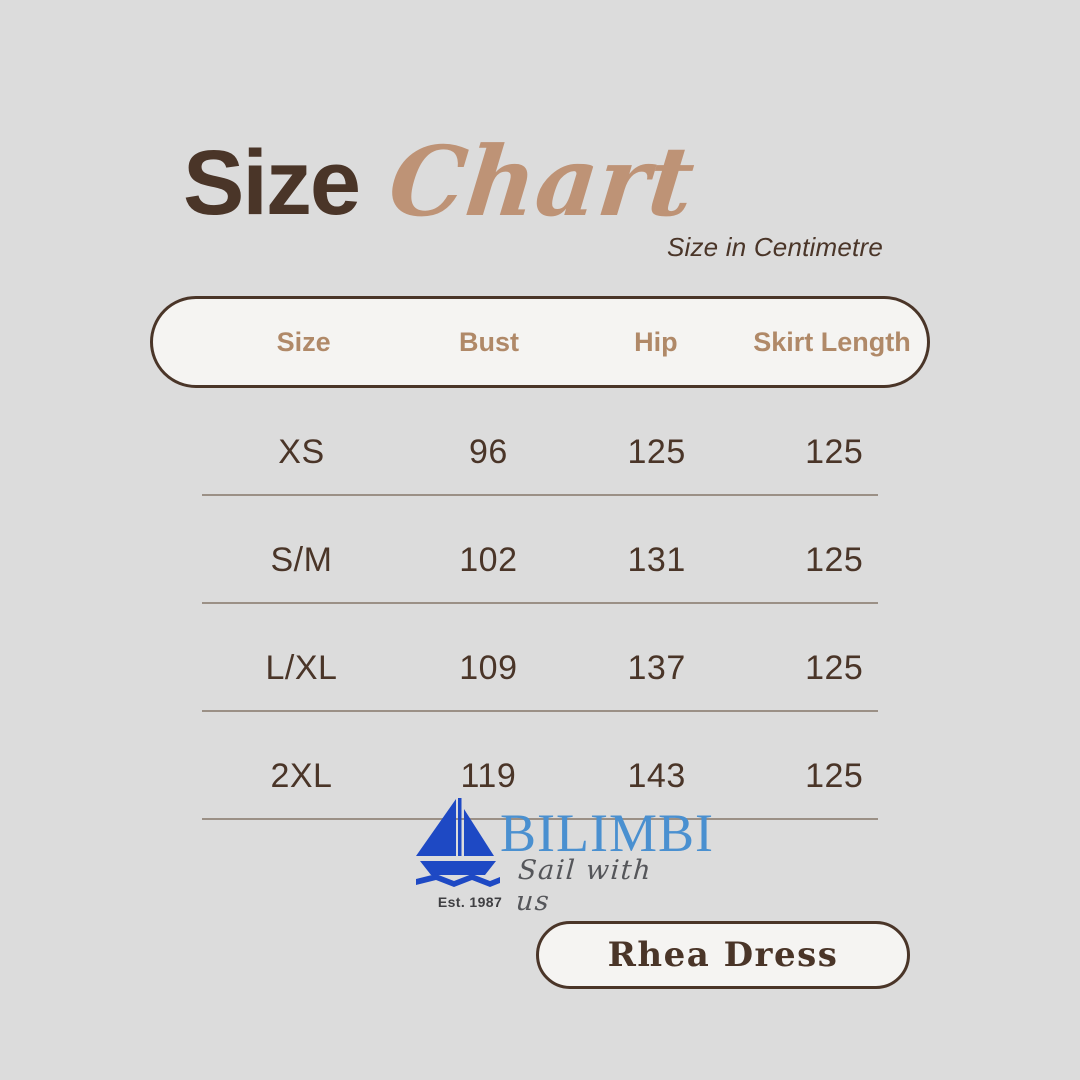 The height and width of the screenshot is (1080, 1080). Describe the element at coordinates (301, 559) in the screenshot. I see `cell-size: S/M` at that location.